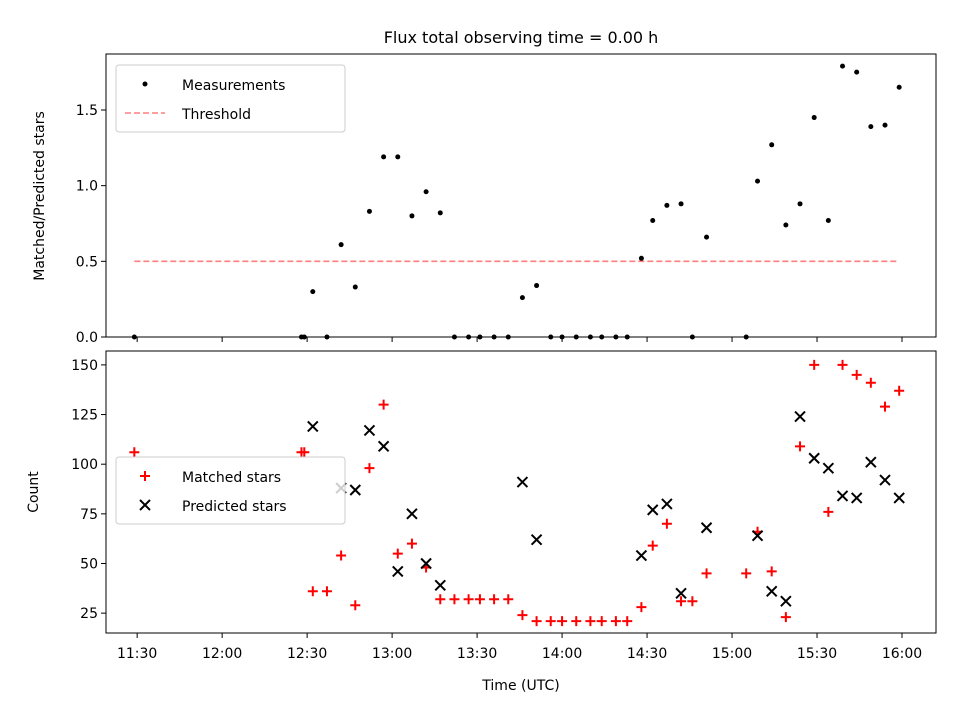 Image resolution: width=960 pixels, height=720 pixels. What do you see at coordinates (216, 115) in the screenshot?
I see `legend-label-threshold: Threshold` at bounding box center [216, 115].